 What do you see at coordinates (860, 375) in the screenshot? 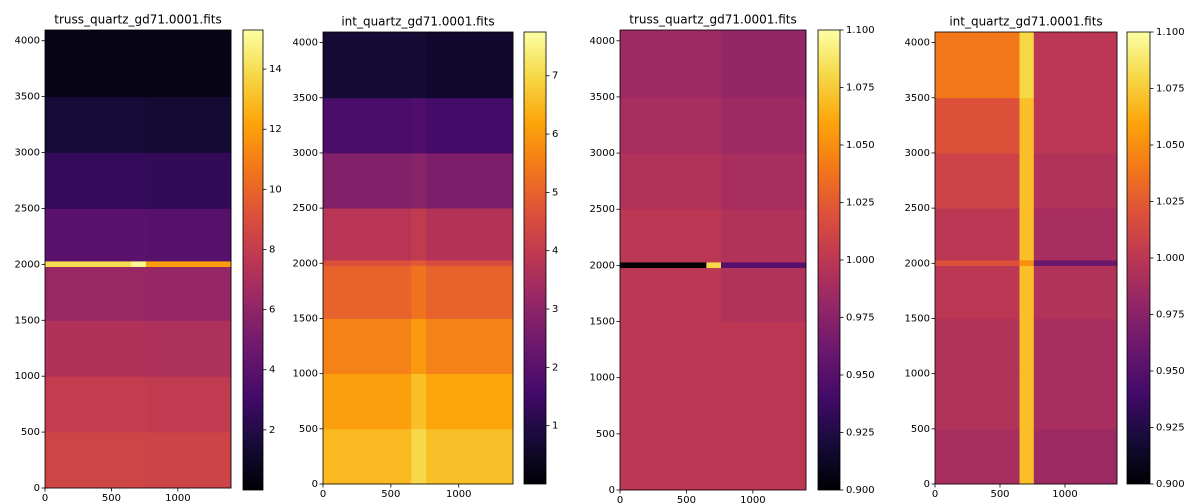
I see `colorbar-tick-label: 0.950` at bounding box center [860, 375].